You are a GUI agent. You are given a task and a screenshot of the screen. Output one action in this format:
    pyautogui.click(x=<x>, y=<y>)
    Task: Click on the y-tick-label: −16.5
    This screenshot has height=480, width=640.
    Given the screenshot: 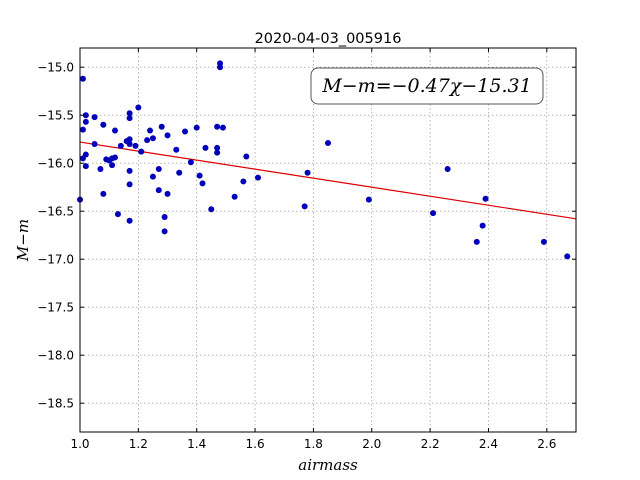 What is the action you would take?
    pyautogui.click(x=55, y=212)
    